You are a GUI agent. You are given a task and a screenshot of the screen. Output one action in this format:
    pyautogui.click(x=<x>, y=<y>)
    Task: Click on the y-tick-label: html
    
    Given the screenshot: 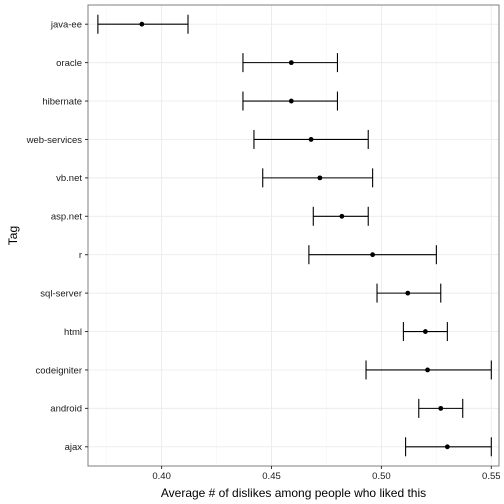 What is the action you would take?
    pyautogui.click(x=73, y=332)
    